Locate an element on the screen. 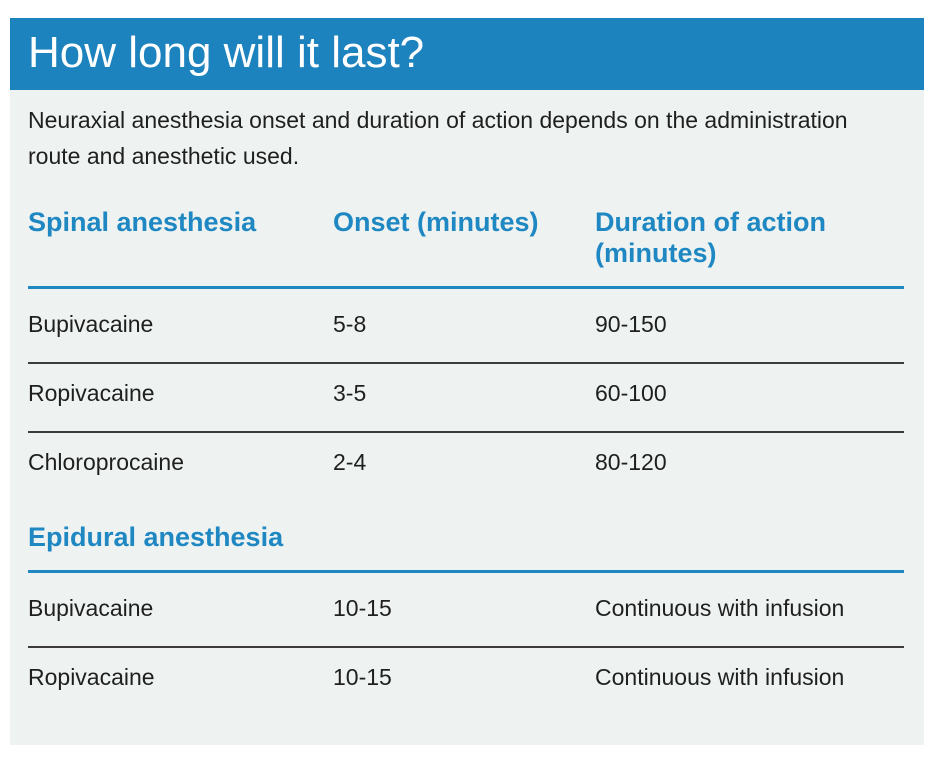  onset-value: 5-8 is located at coordinates (350, 324).